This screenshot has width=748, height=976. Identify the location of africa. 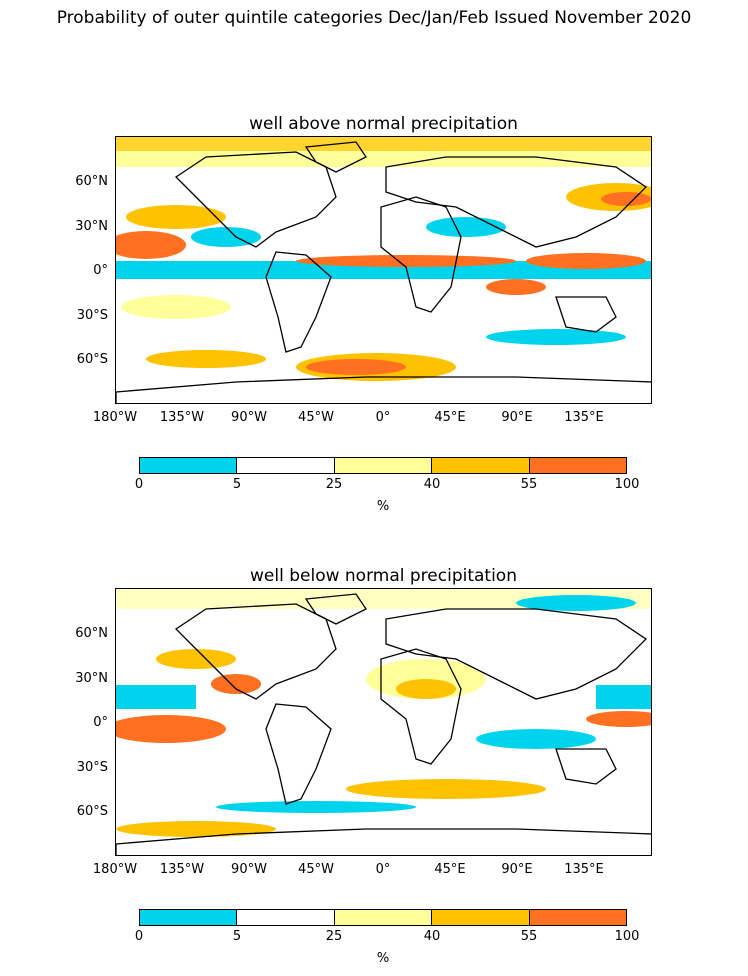
(421, 254).